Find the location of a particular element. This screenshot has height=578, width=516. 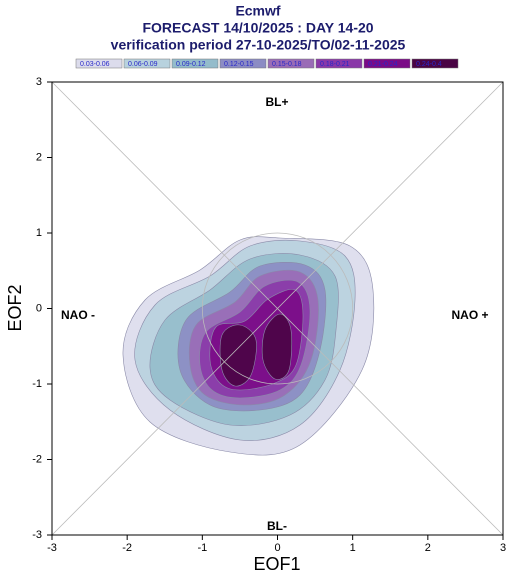

legend-label: 0.24-0.4 is located at coordinates (429, 64).